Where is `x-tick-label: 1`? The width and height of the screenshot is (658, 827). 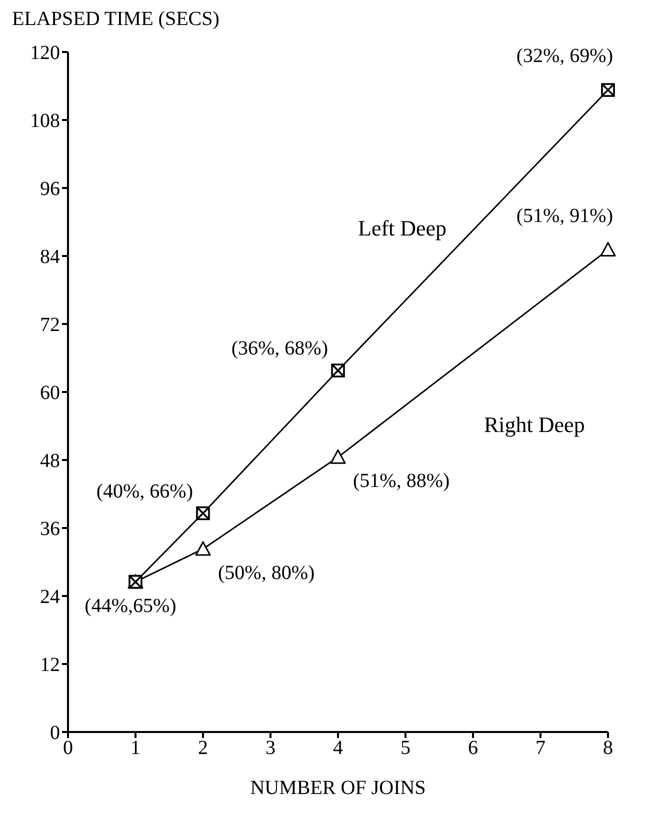 x-tick-label: 1 is located at coordinates (135, 748).